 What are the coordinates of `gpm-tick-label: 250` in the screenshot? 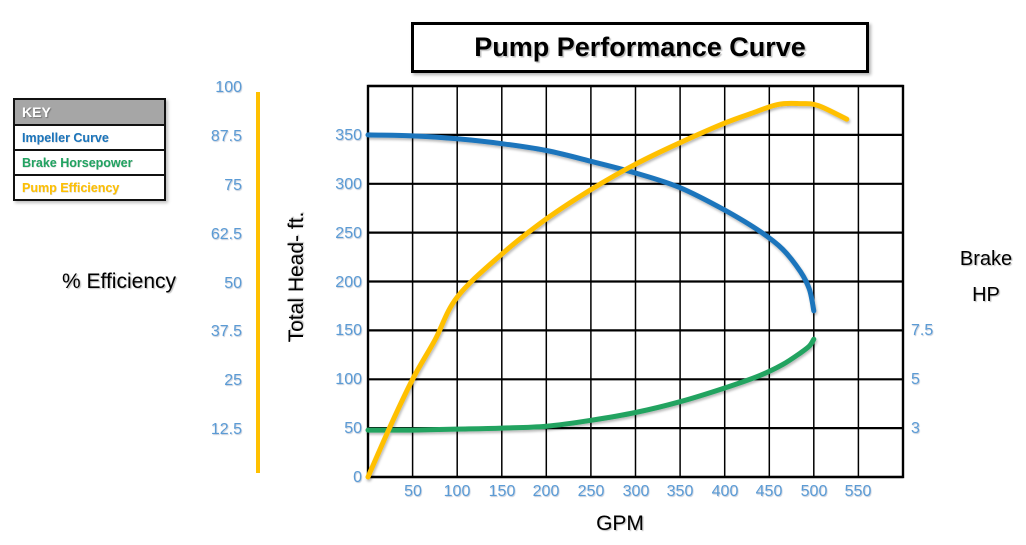 It's located at (591, 491).